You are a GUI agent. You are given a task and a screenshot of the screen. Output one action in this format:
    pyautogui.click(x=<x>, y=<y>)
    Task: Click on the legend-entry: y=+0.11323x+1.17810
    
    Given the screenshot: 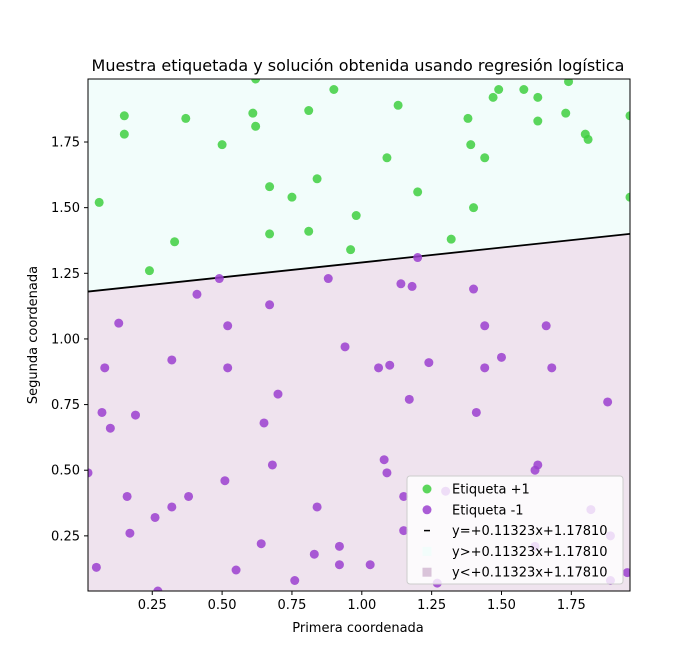 What is the action you would take?
    pyautogui.click(x=516, y=531)
    